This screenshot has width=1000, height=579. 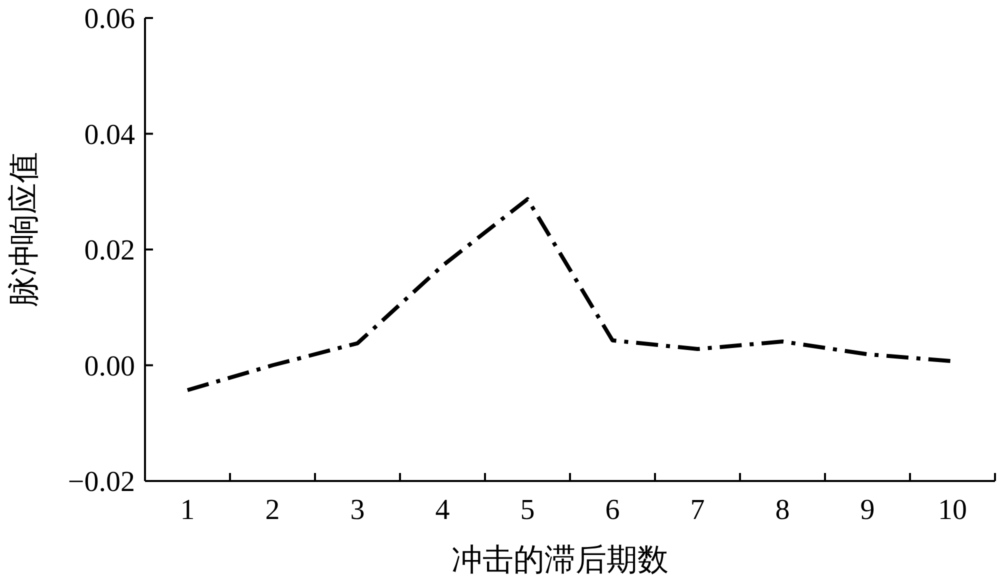 I want to click on y-axis-title: 脉冲响应值, so click(x=23, y=229).